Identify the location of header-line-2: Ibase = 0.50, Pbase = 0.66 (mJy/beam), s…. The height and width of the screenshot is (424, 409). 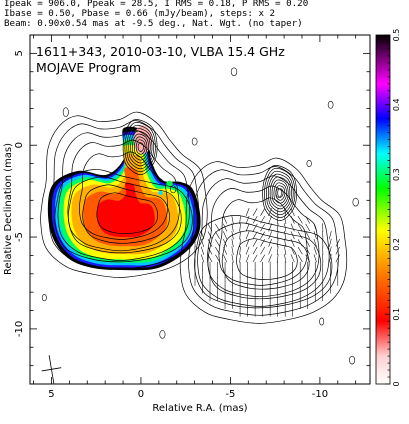
(140, 13).